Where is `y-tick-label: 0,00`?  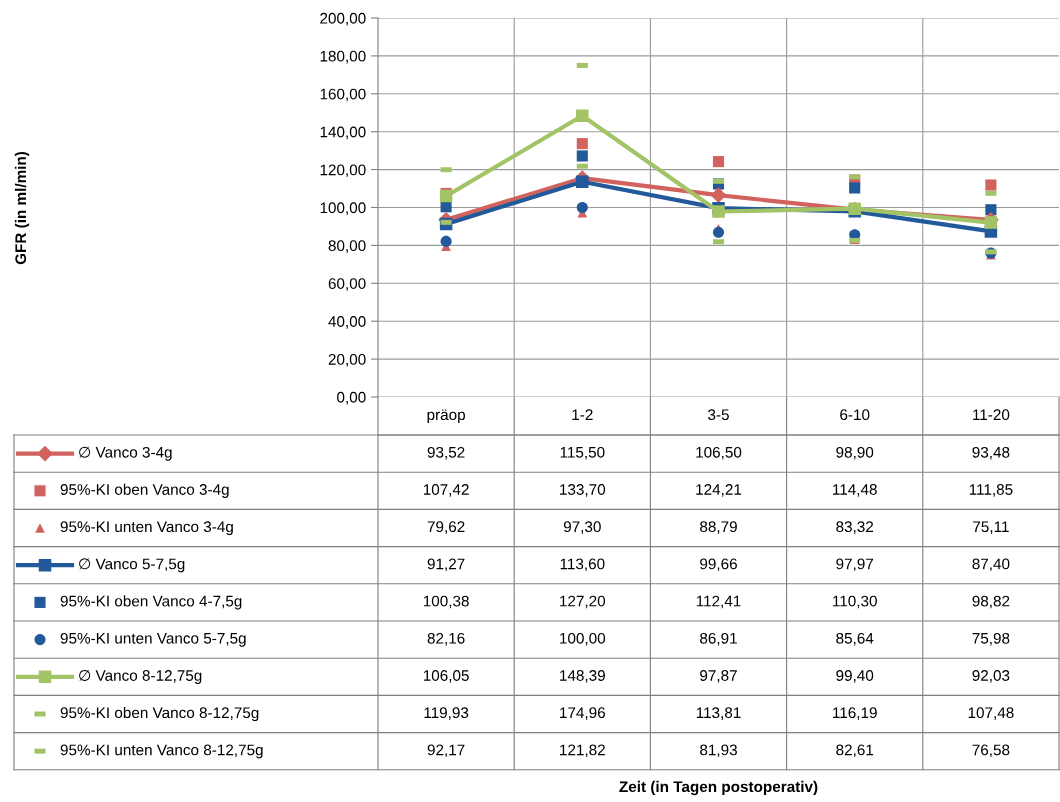 y-tick-label: 0,00 is located at coordinates (351, 398).